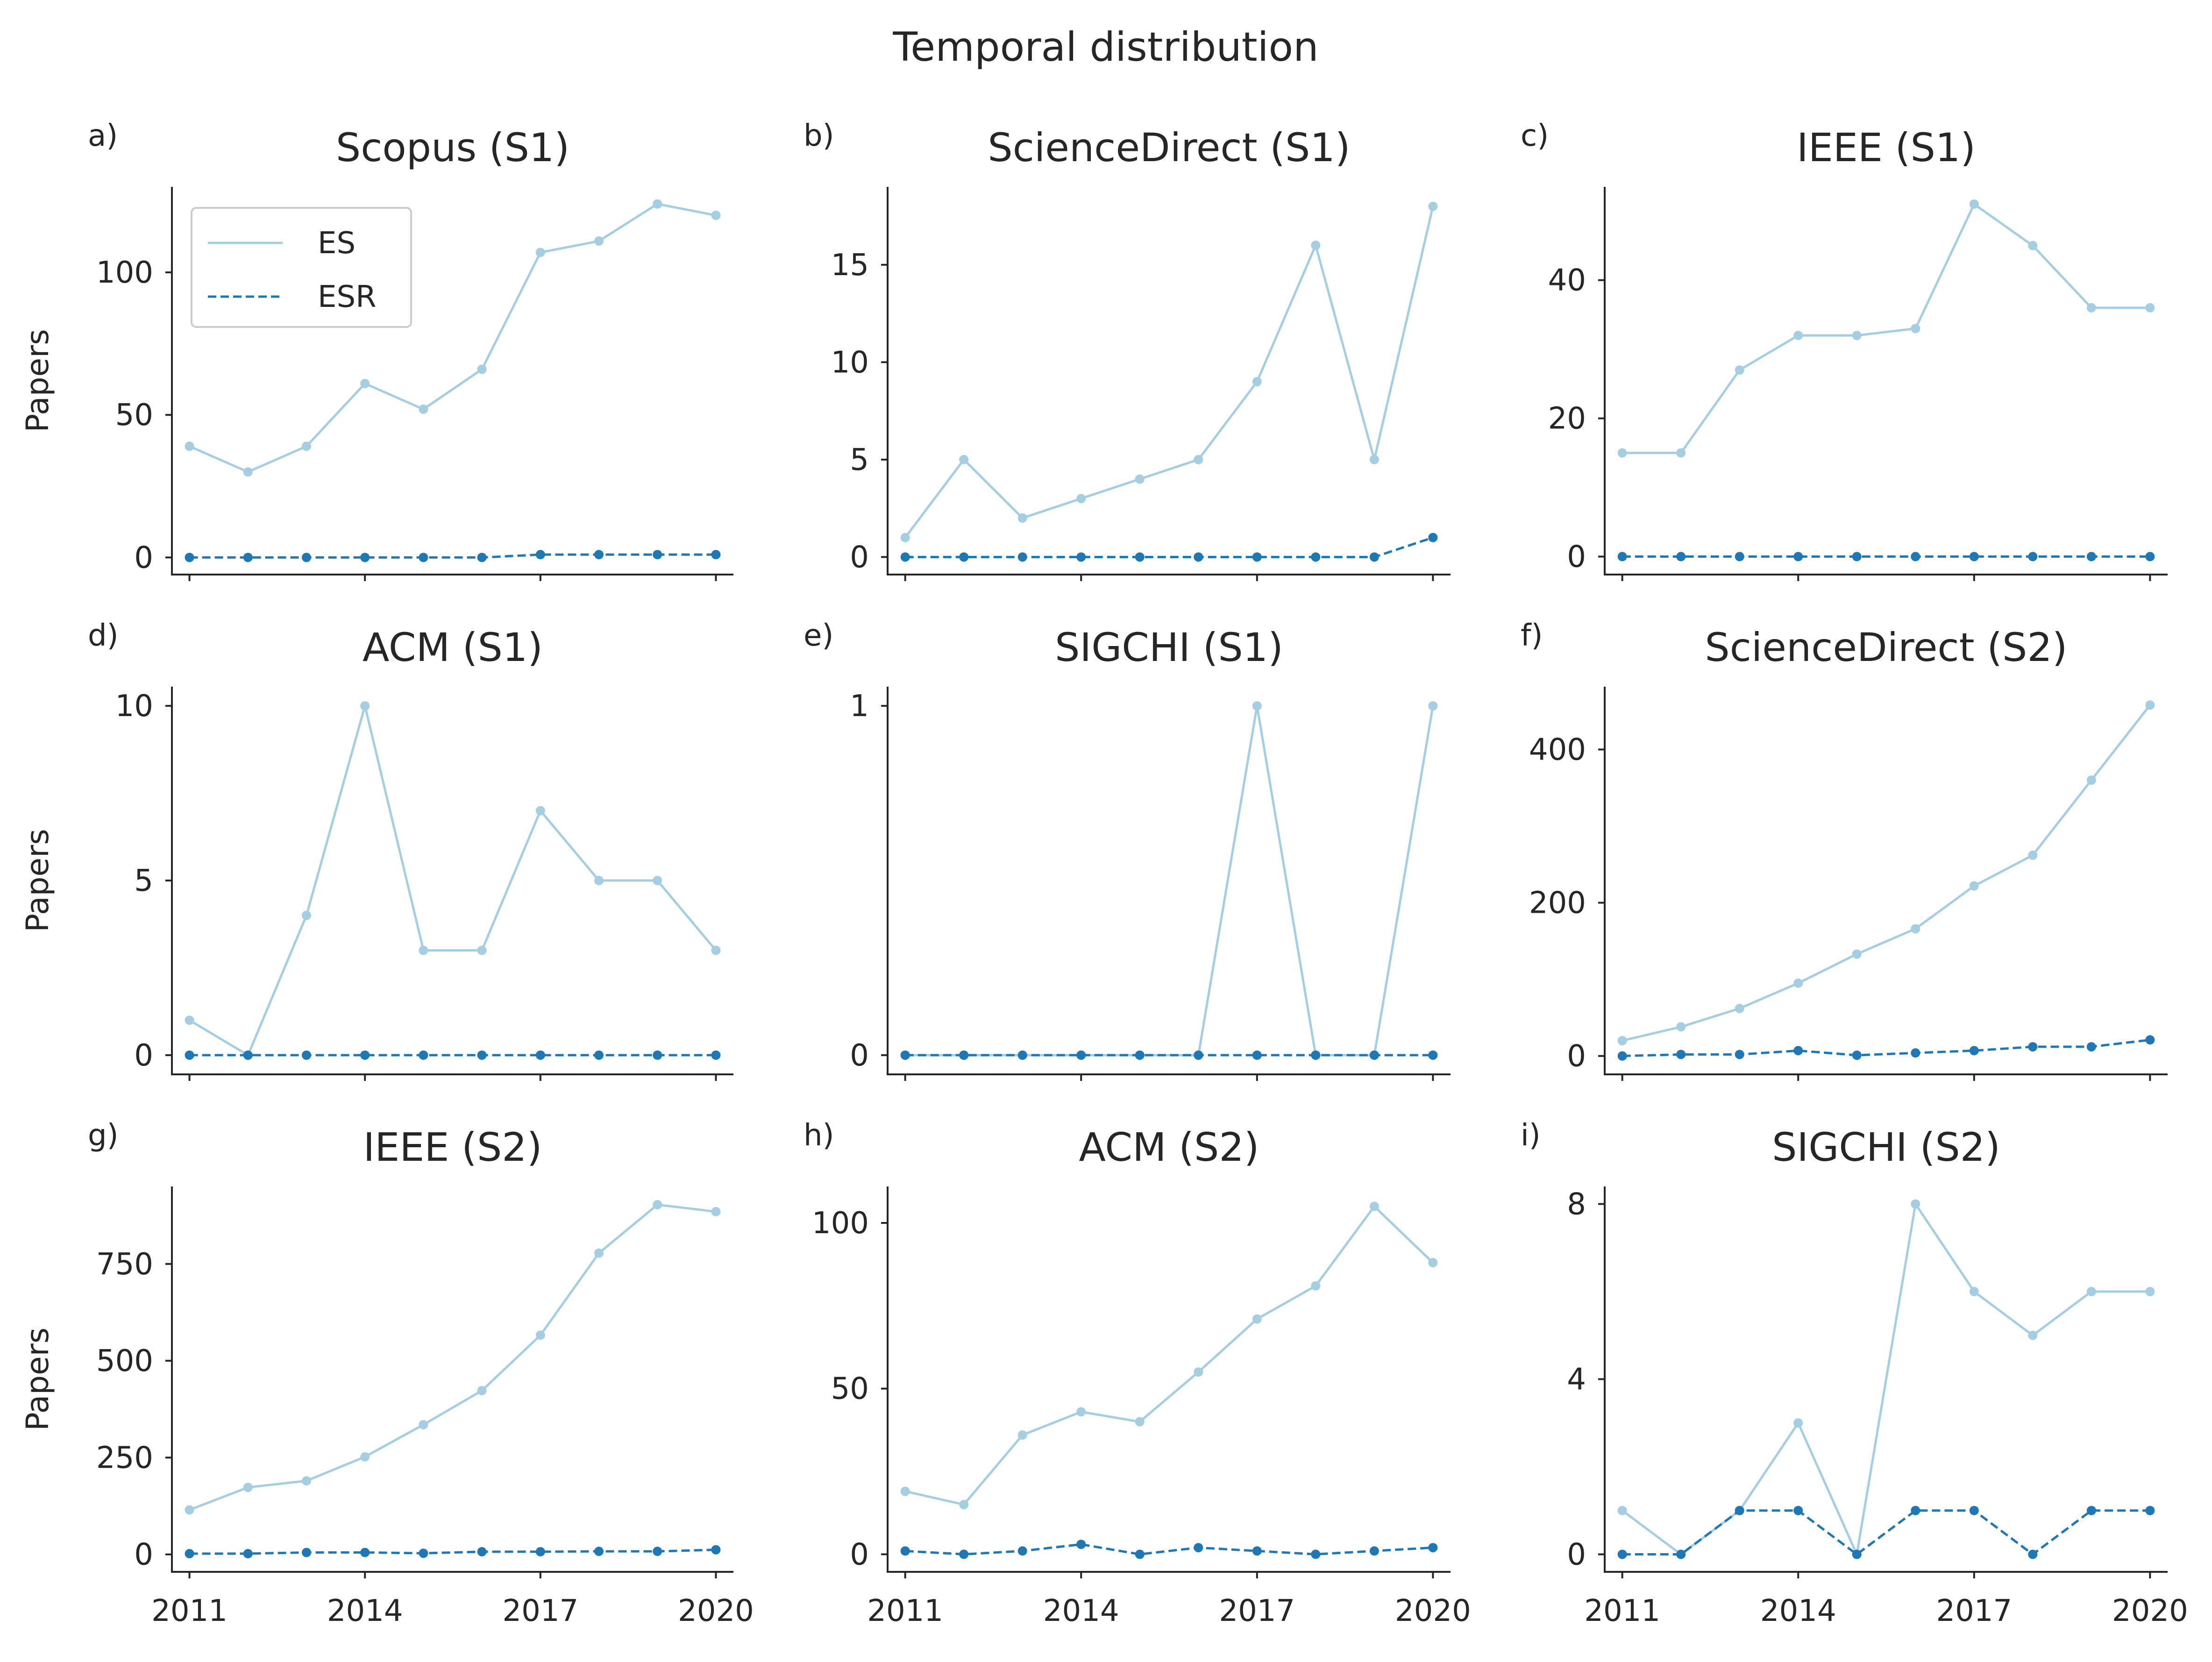  Describe the element at coordinates (1567, 280) in the screenshot. I see `y-tick-label: 40` at that location.